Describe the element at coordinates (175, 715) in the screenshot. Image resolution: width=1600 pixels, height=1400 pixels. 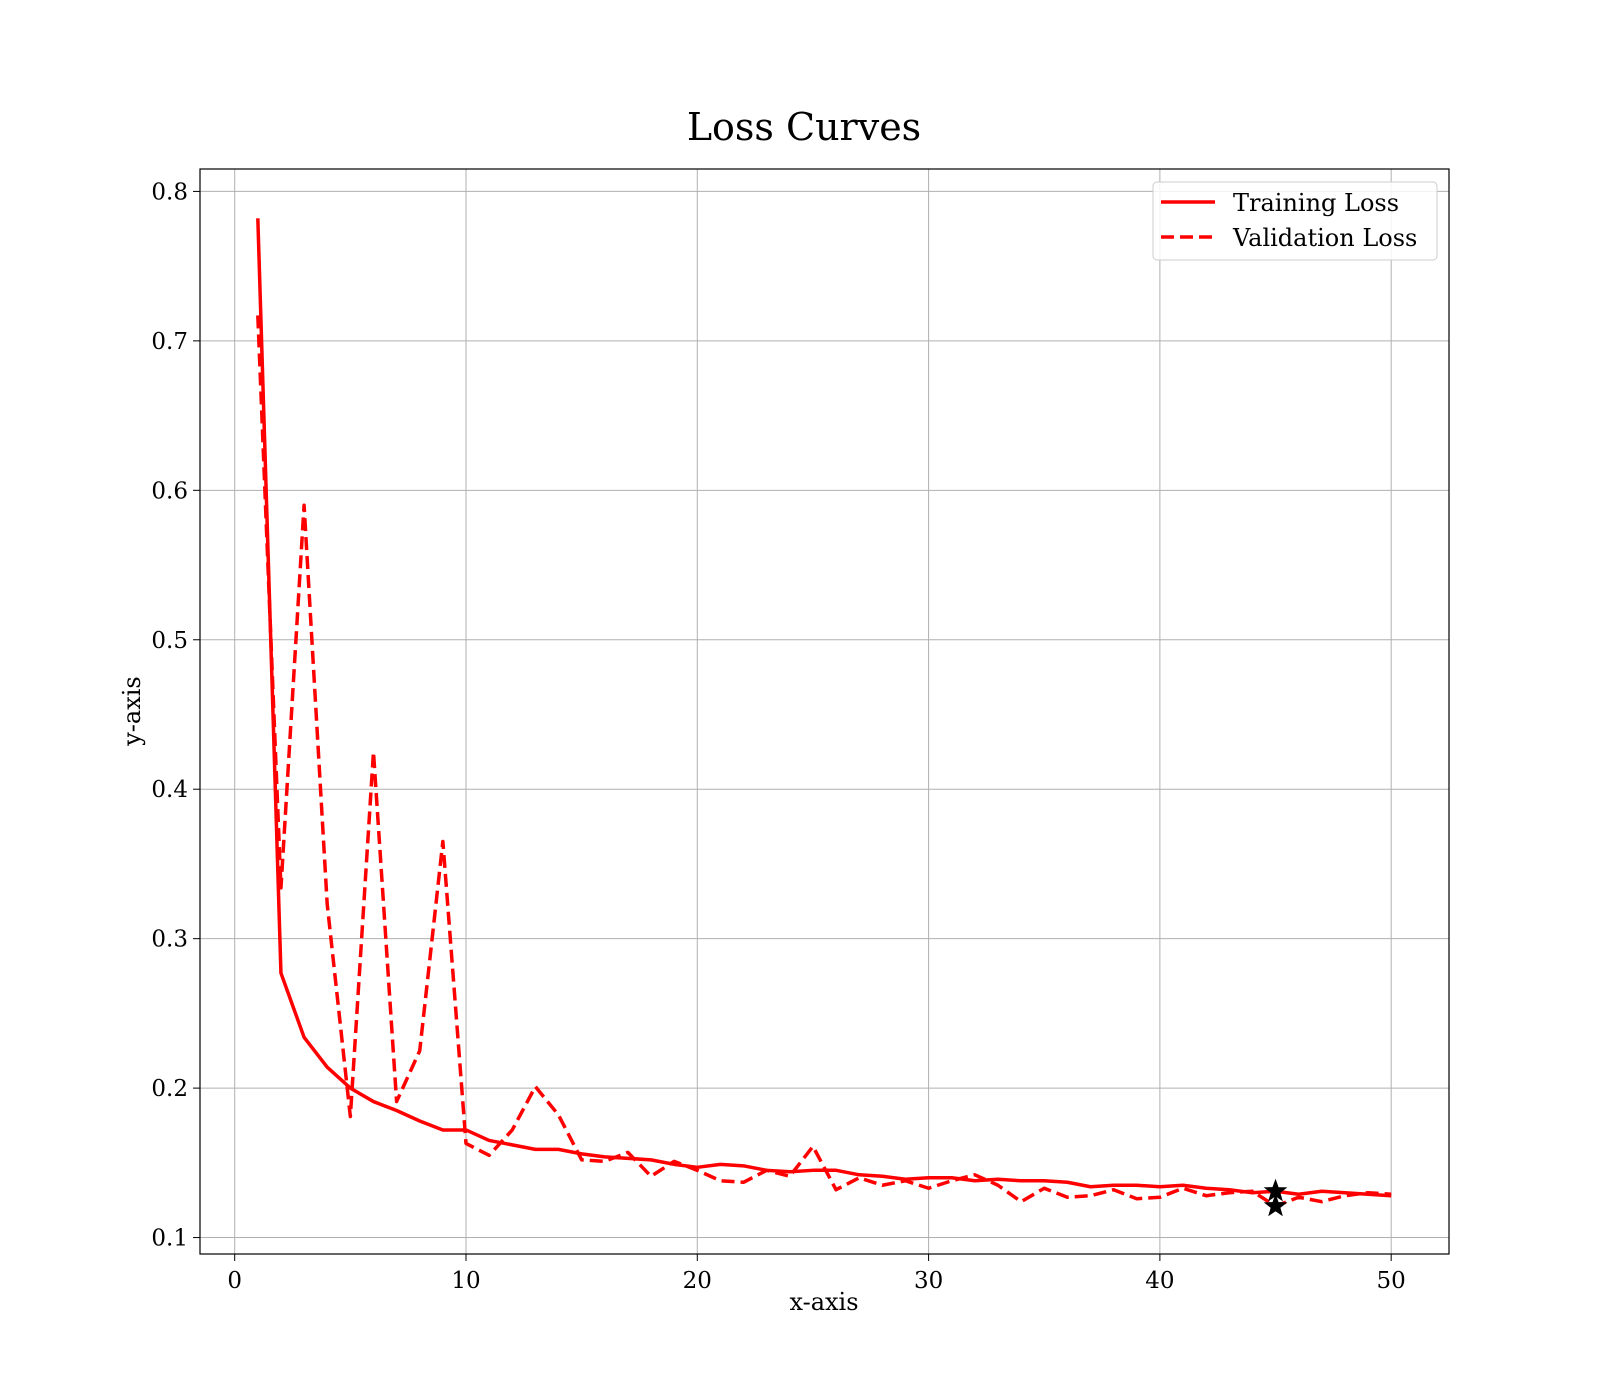
I see `y-axis-ticks: 0.1 0.2 0.3 0.4 0.5 0.6 0.7 0.8` at that location.